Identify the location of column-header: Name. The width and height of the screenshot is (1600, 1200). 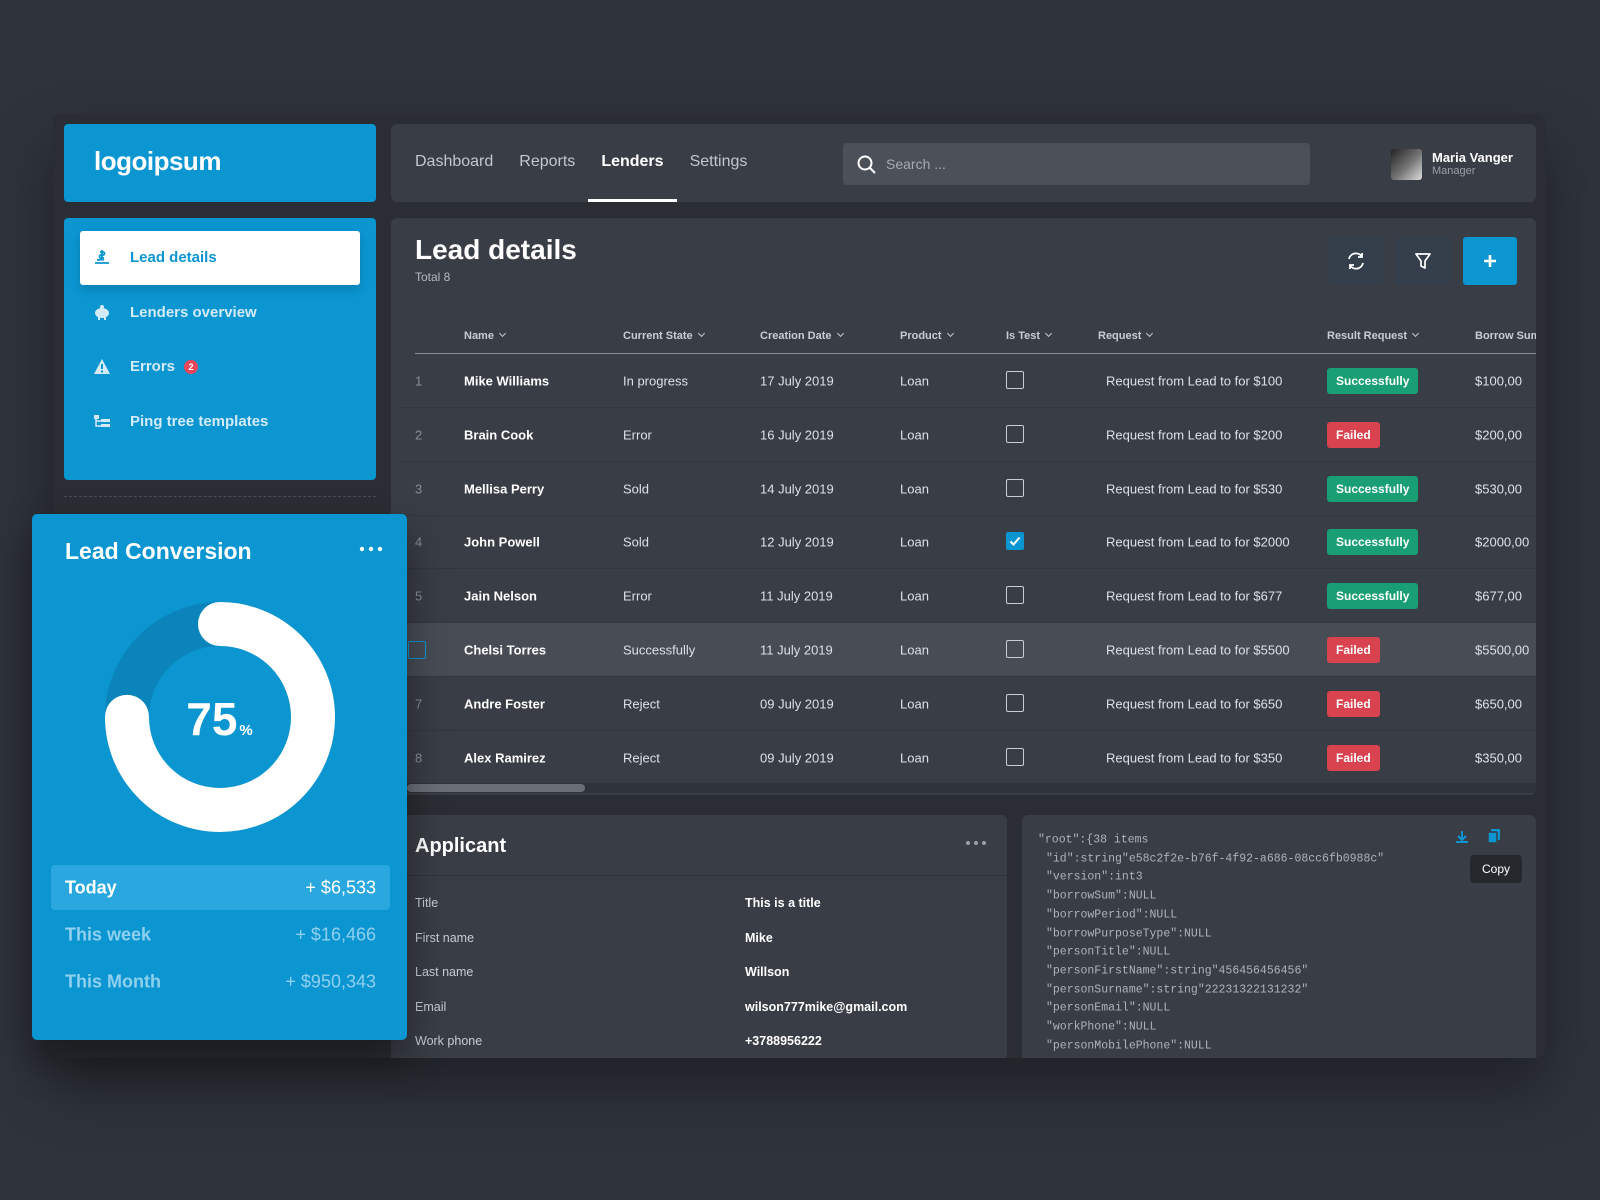
(484, 336).